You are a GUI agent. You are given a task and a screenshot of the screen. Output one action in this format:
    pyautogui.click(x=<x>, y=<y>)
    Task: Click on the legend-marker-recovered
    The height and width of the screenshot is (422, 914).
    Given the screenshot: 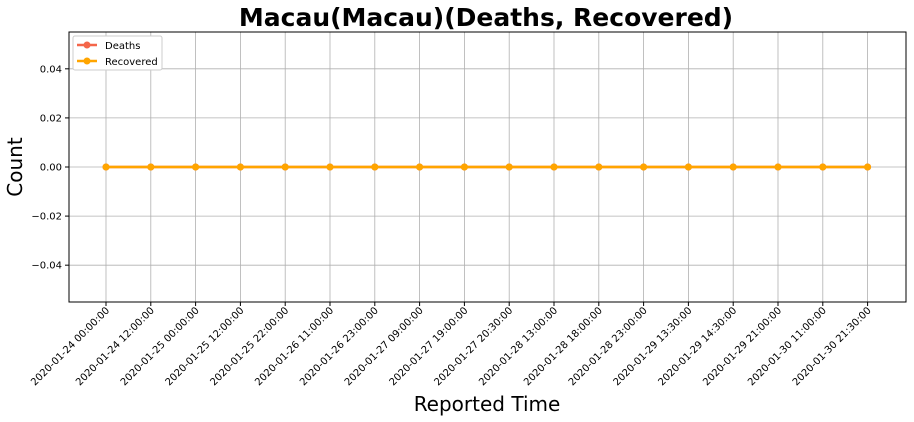 What is the action you would take?
    pyautogui.click(x=87, y=61)
    